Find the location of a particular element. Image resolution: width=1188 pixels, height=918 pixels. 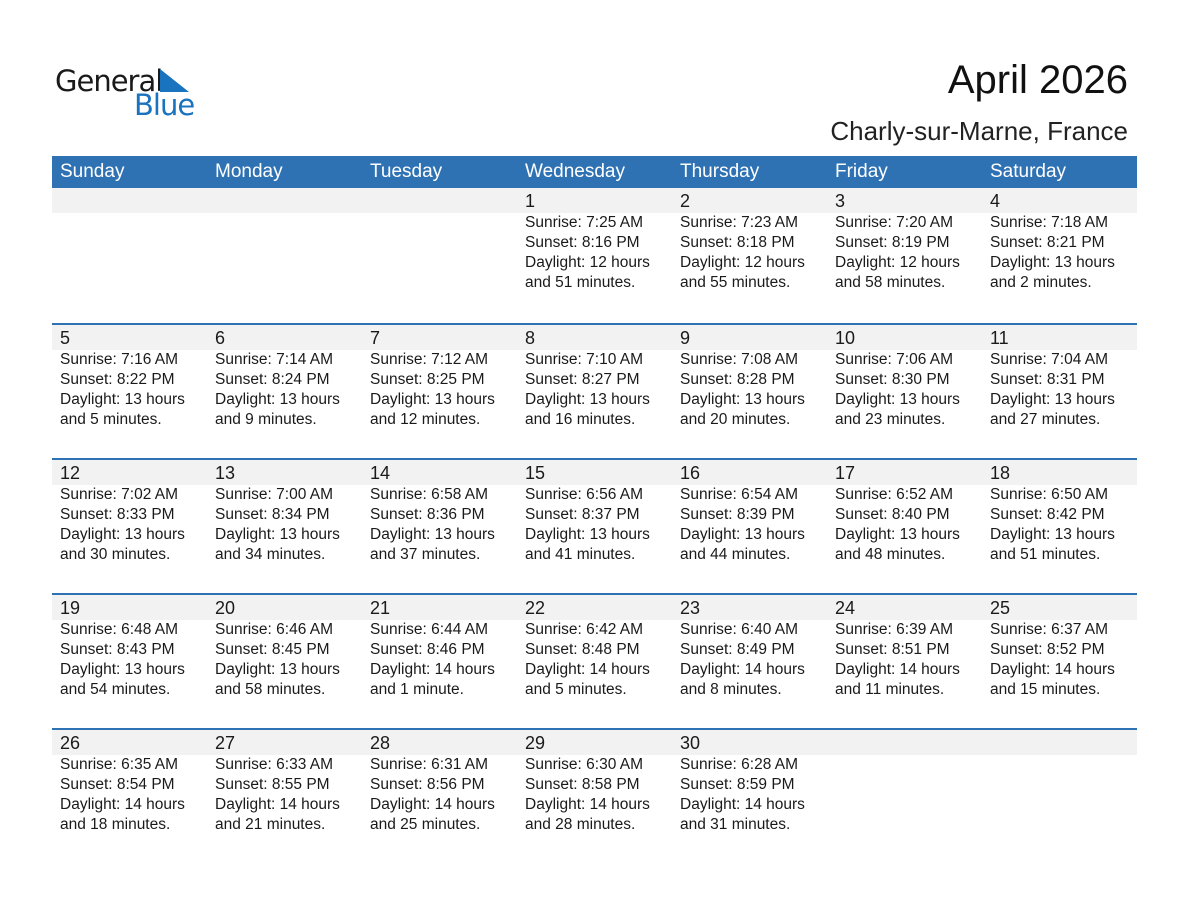

sunset-text: Sunset: 8:33 PM is located at coordinates (117, 514).